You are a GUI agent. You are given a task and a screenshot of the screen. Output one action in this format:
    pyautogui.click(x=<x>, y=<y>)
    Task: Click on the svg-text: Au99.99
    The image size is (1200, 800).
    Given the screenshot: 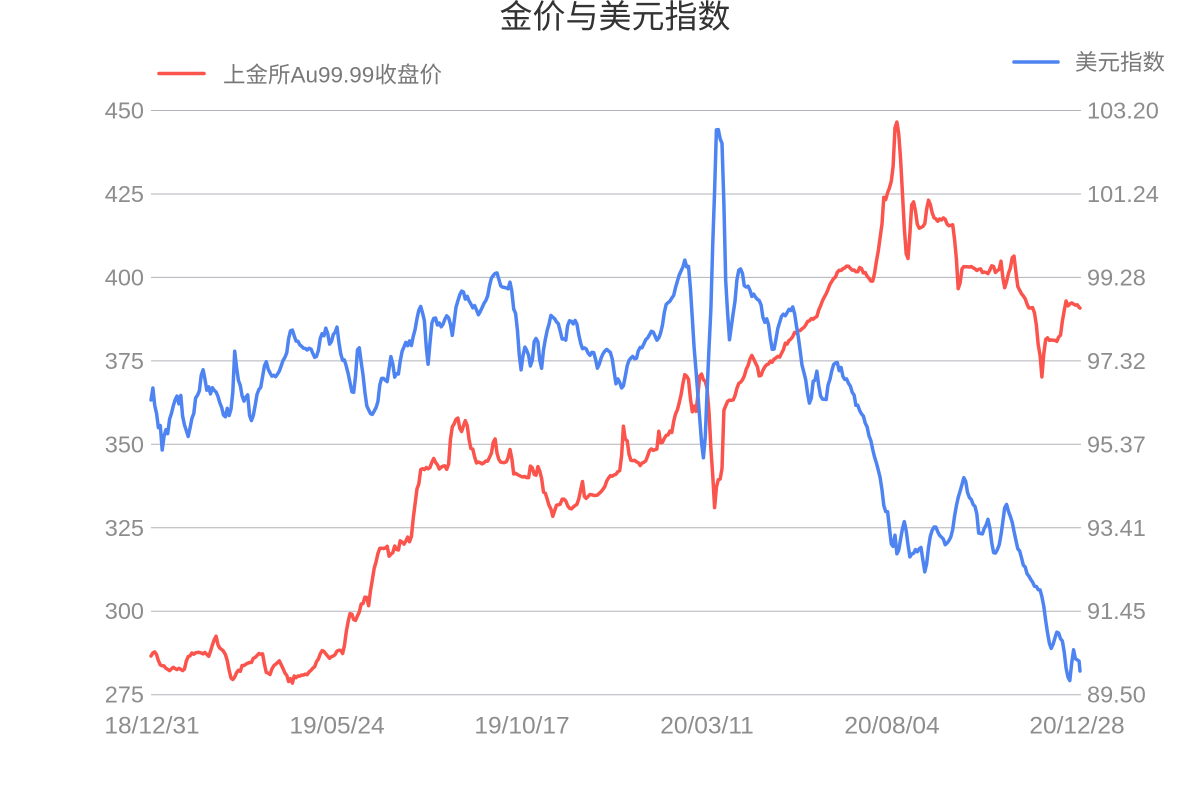 What is the action you would take?
    pyautogui.click(x=333, y=75)
    